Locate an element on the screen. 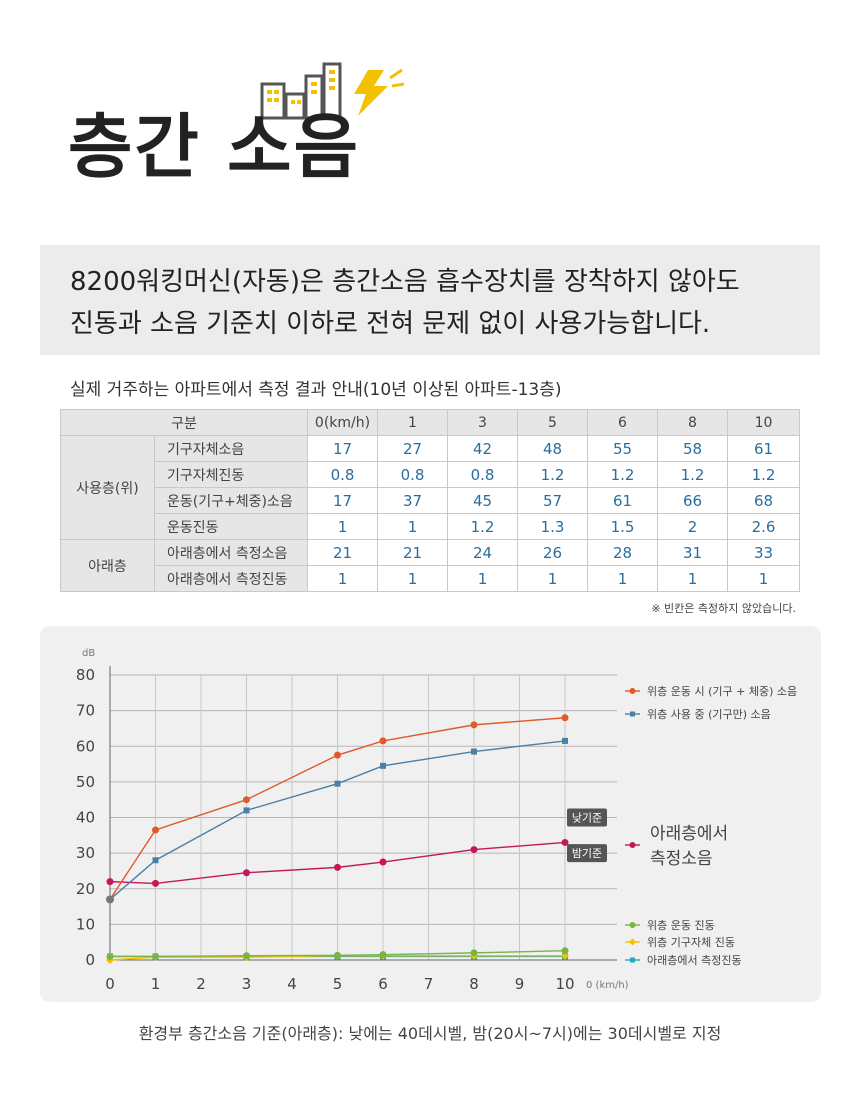 This screenshot has width=860, height=1093. table-cell: 1.3 is located at coordinates (553, 526).